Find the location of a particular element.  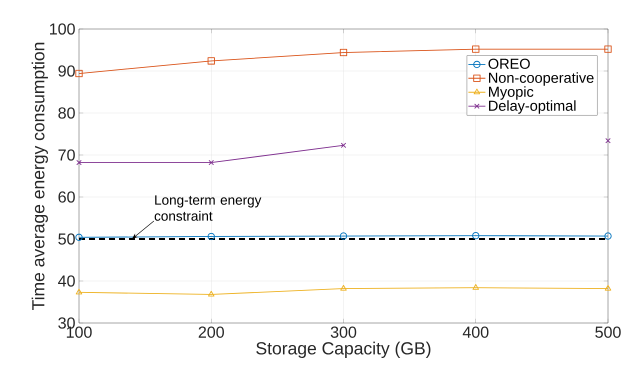

y-tick-label: 30 is located at coordinates (66, 323).